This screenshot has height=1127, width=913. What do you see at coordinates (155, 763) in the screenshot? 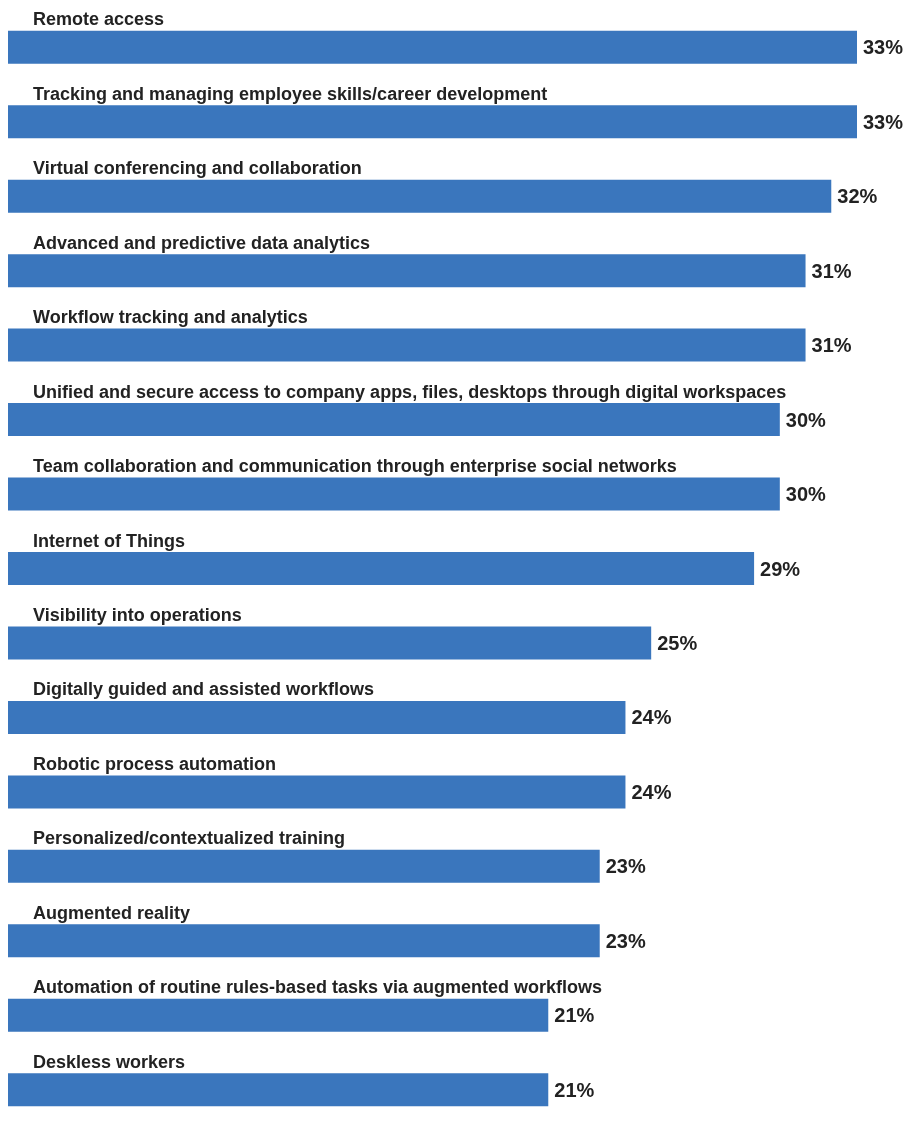
I see `y-tick-label: Robotic process automation` at bounding box center [155, 763].